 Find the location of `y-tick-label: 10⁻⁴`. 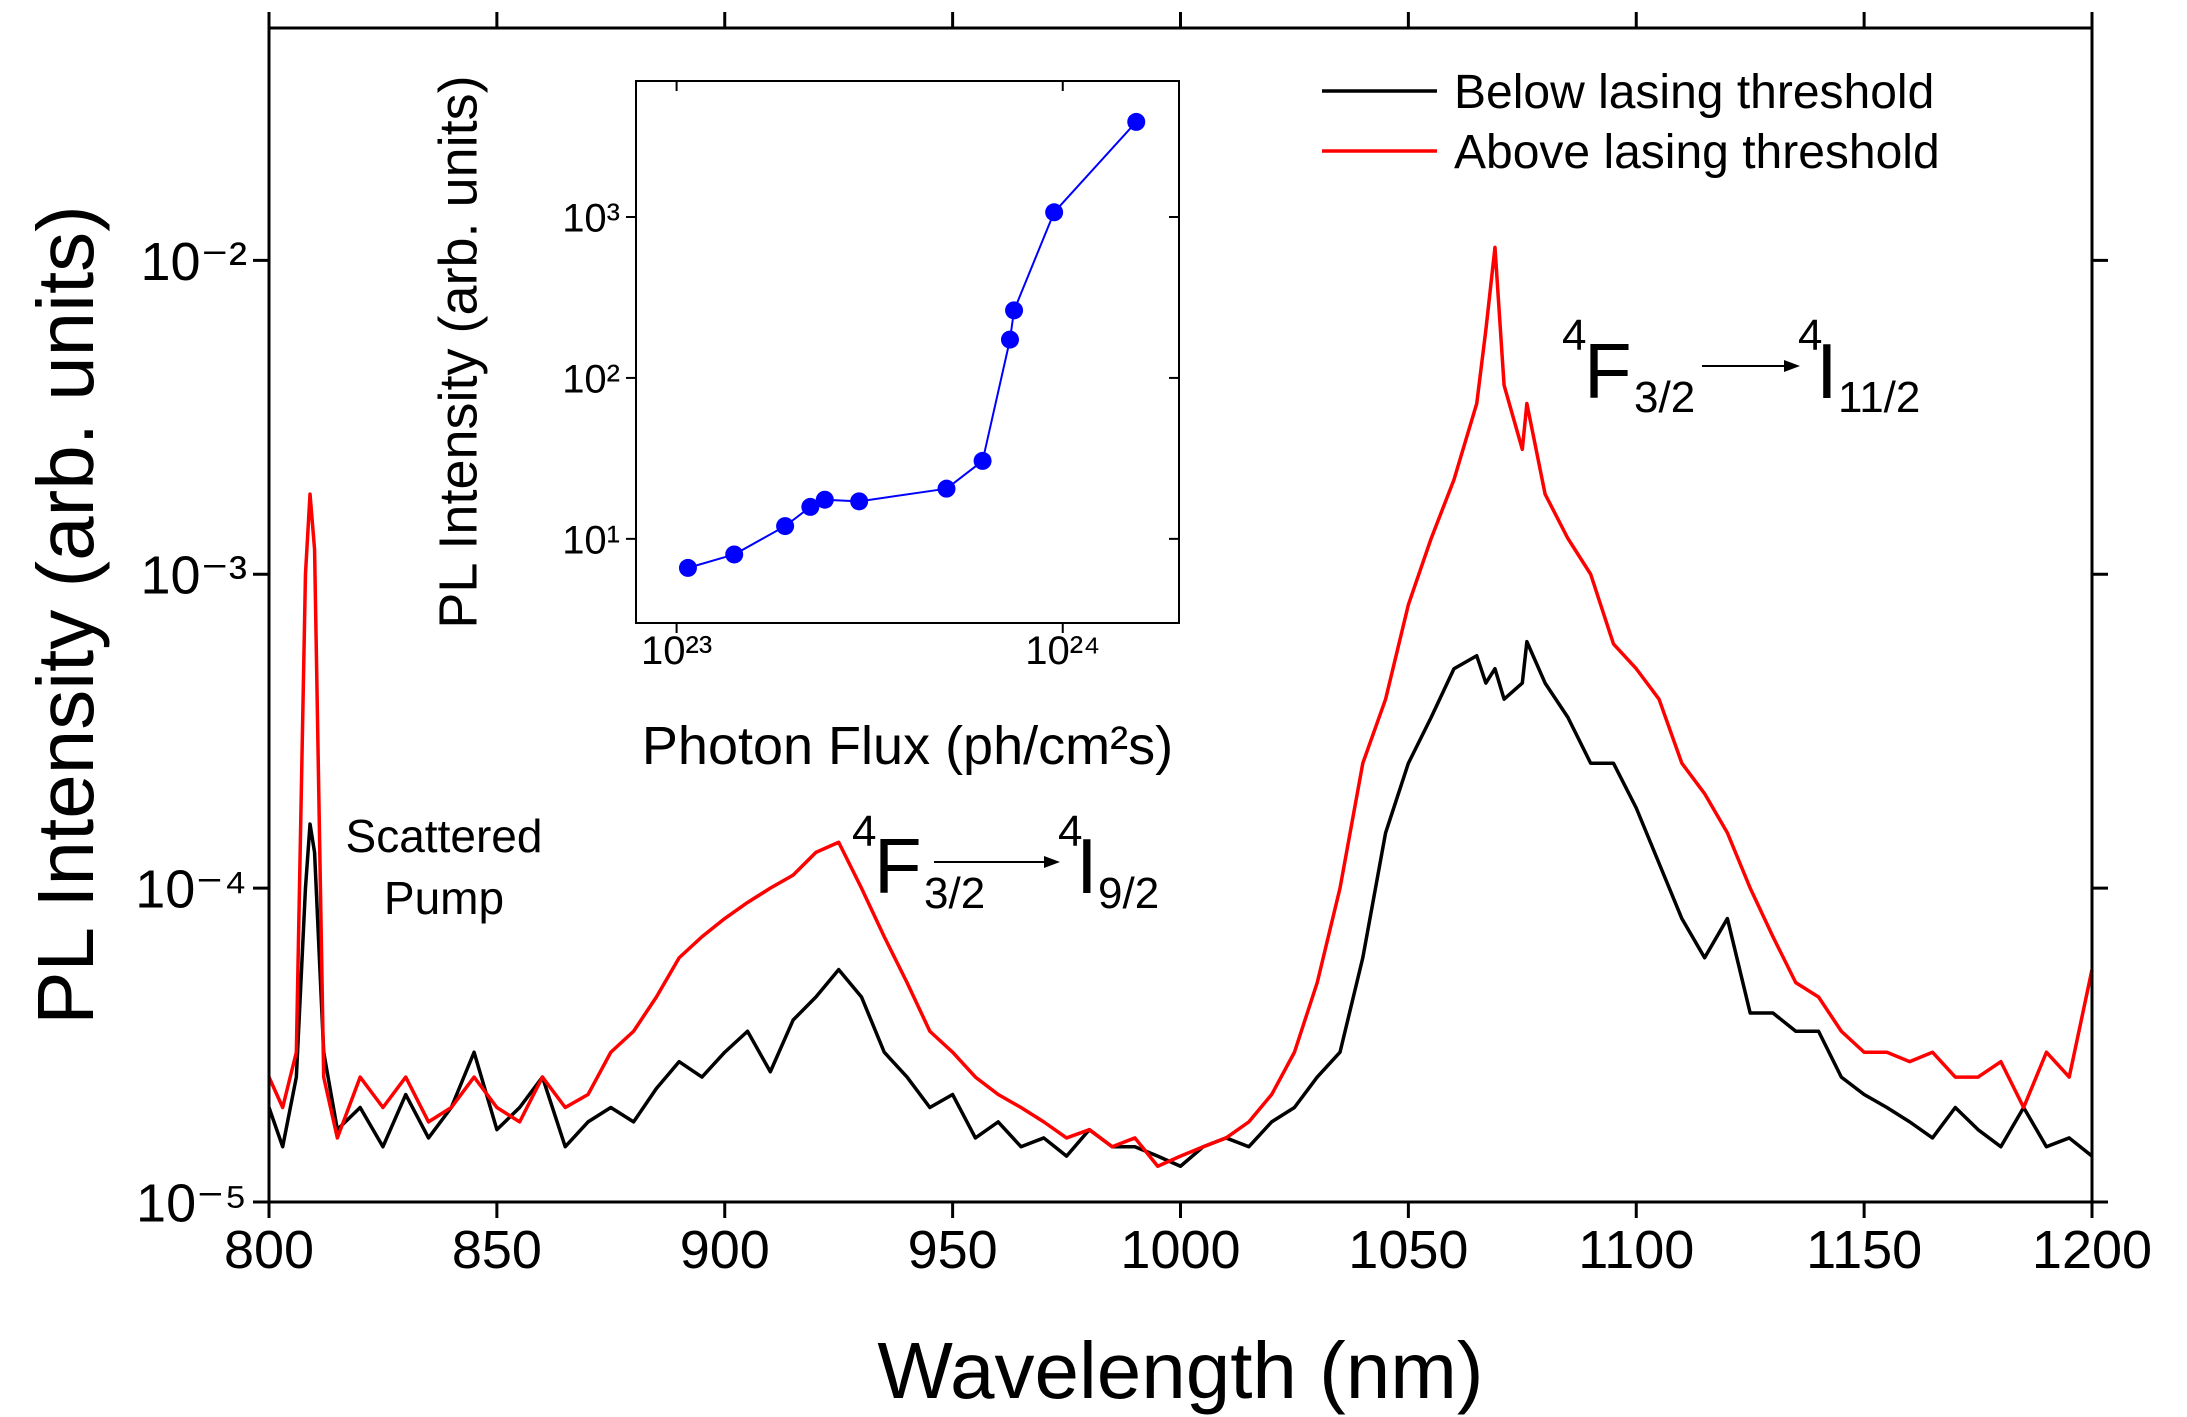

y-tick-label: 10⁻⁴ is located at coordinates (191, 890).